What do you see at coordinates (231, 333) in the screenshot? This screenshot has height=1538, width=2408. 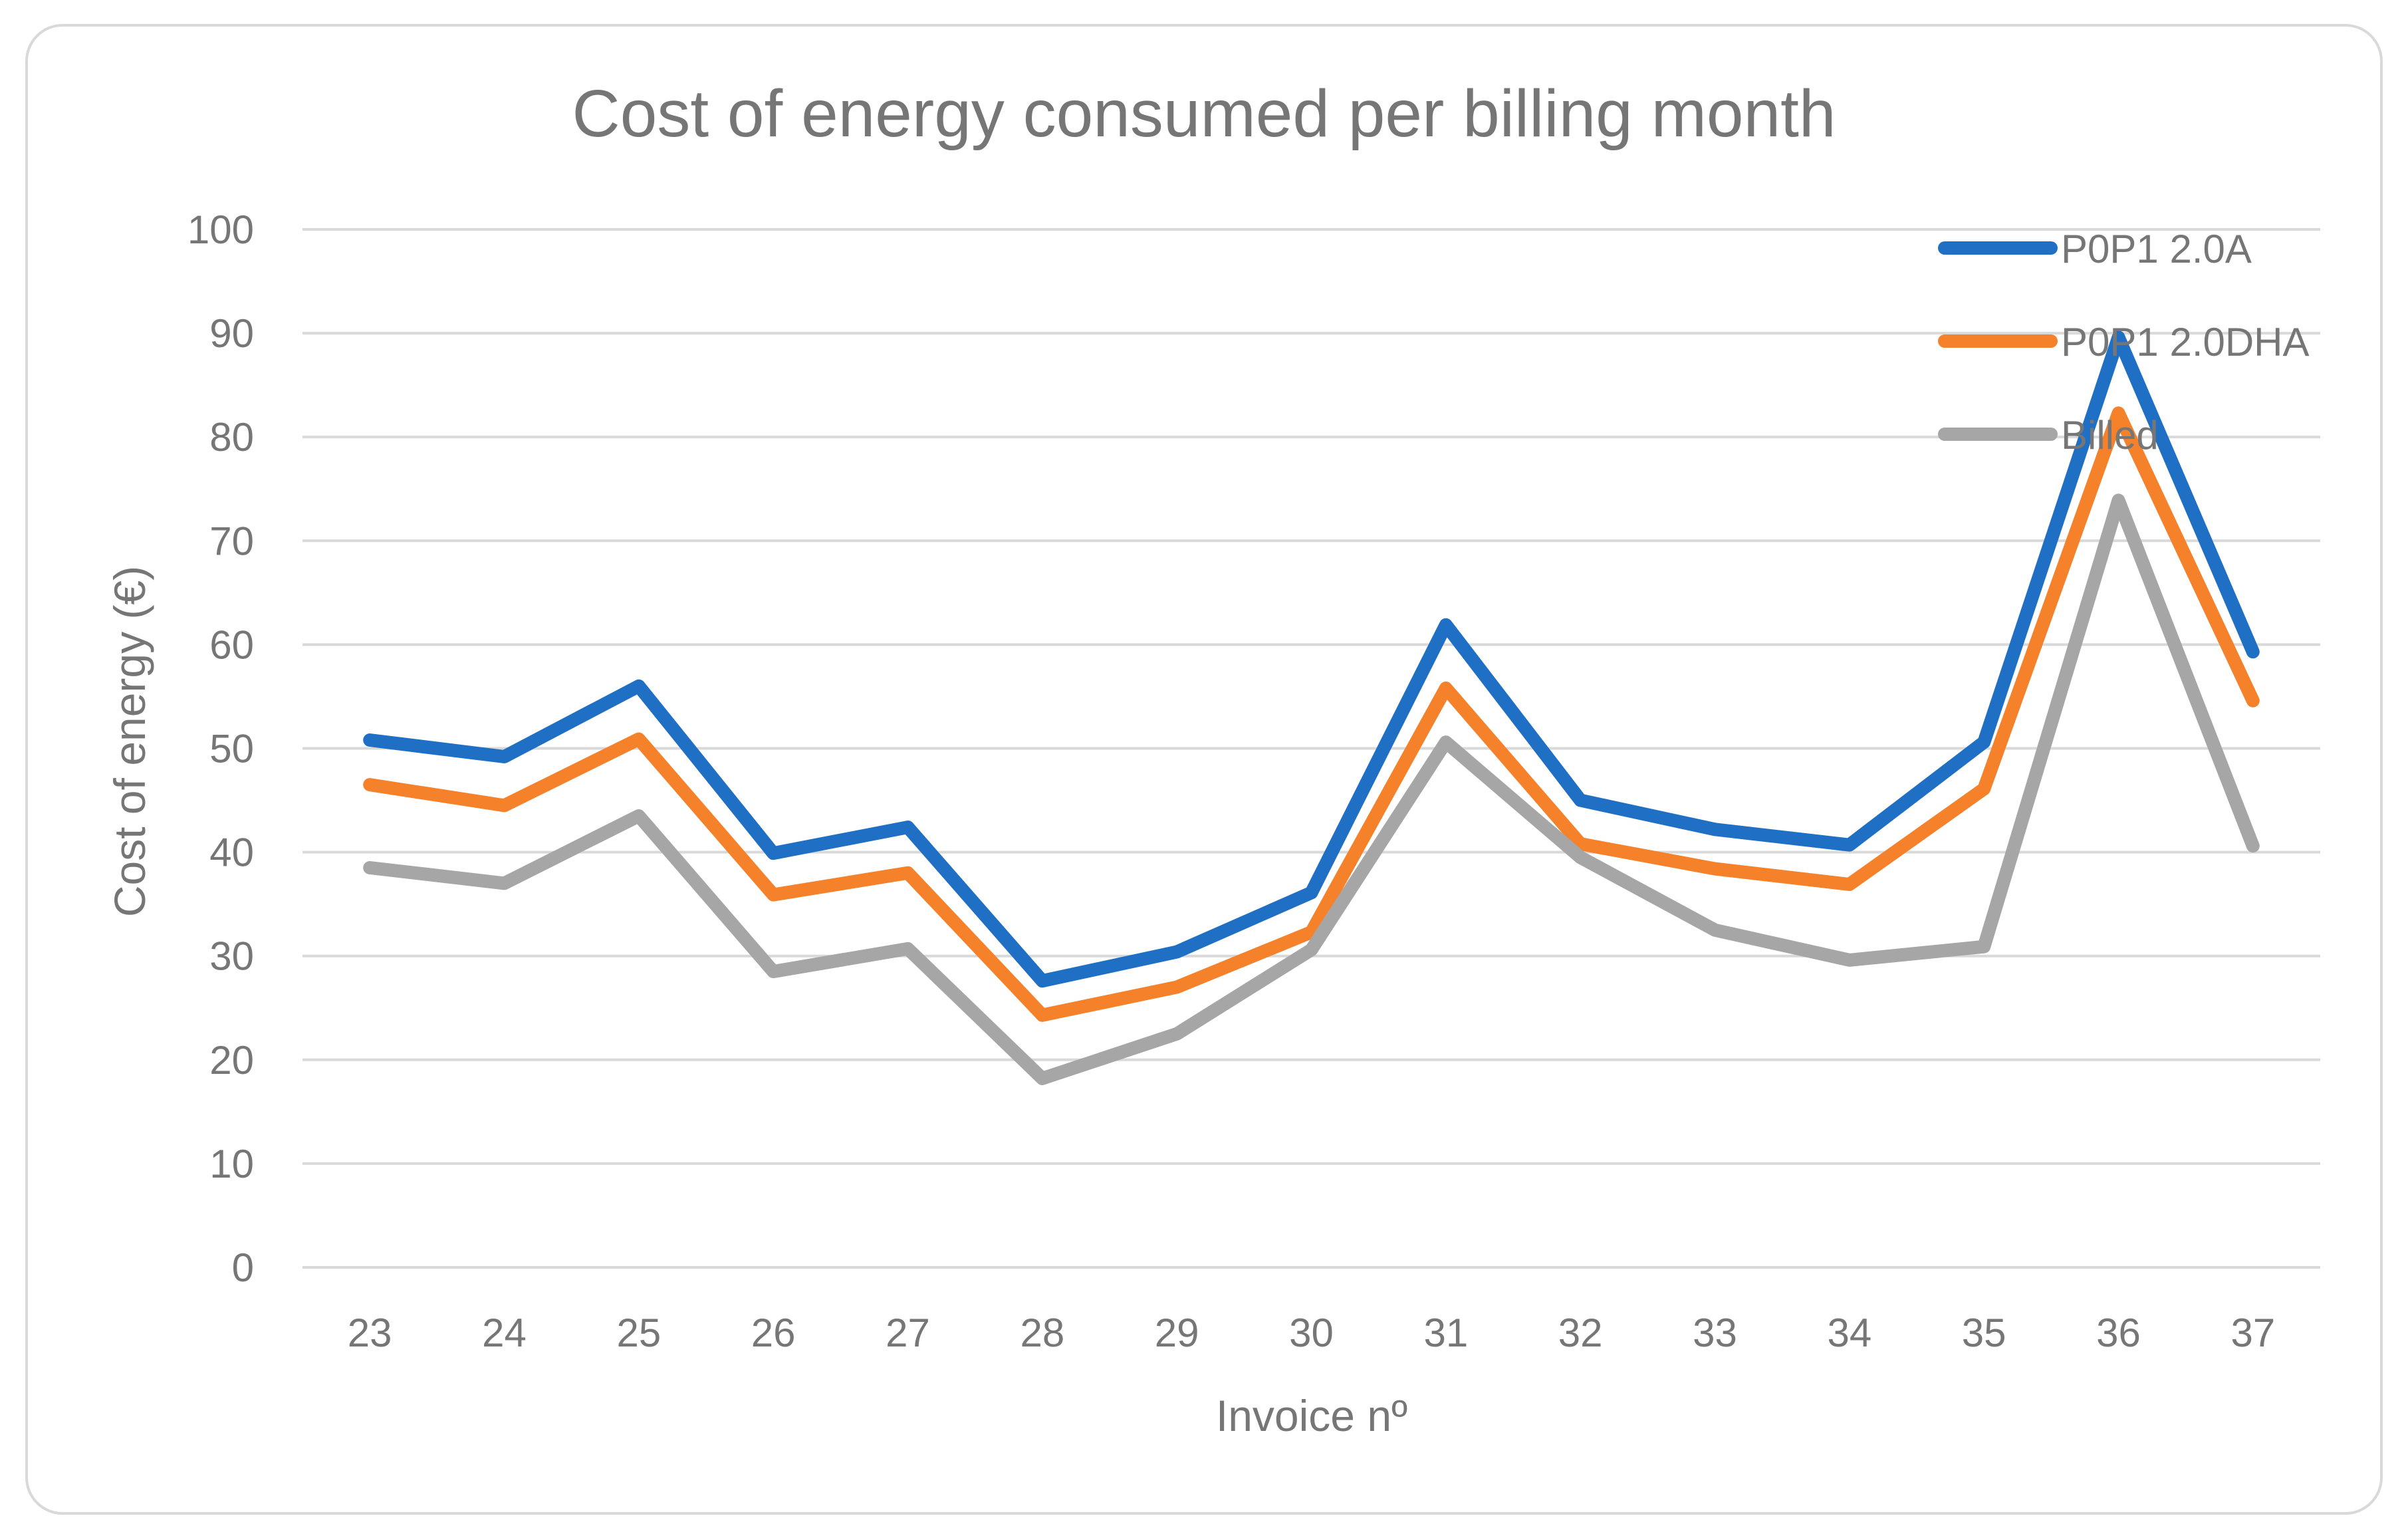 I see `y-tick-label: 90` at bounding box center [231, 333].